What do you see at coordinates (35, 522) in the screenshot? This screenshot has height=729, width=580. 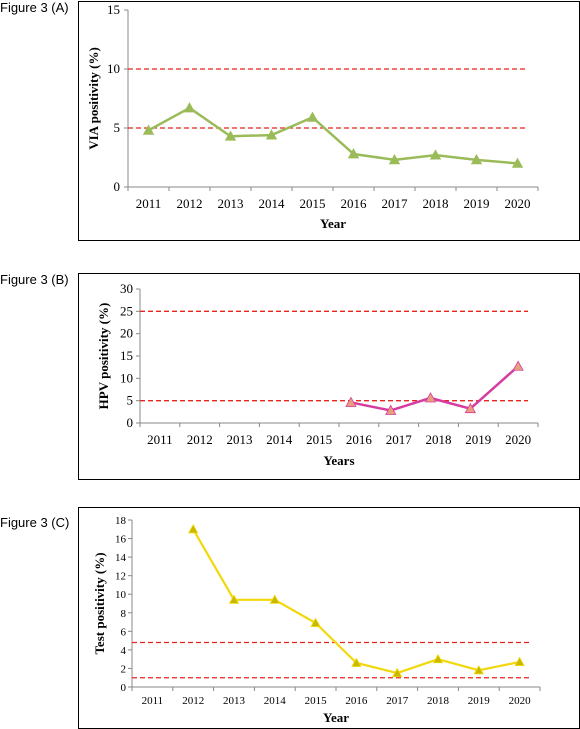 I see `figure-label-c: Figure 3 (C)` at bounding box center [35, 522].